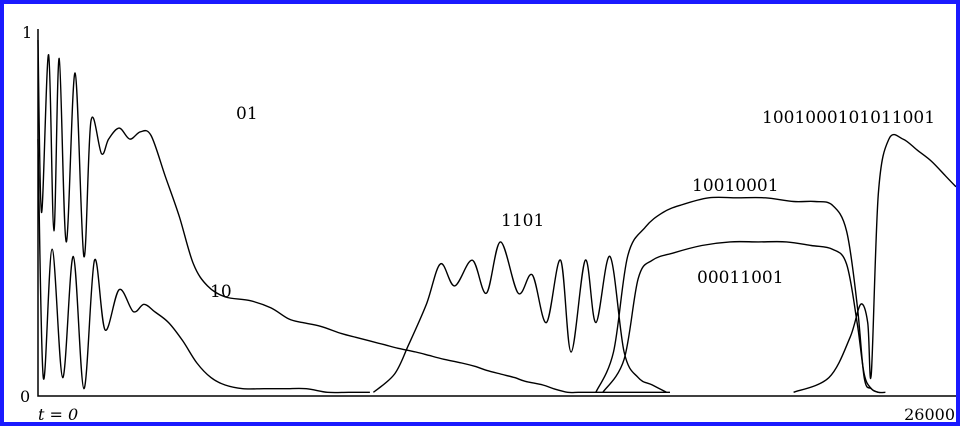  What do you see at coordinates (27, 32) in the screenshot?
I see `y-tick-top: 1` at bounding box center [27, 32].